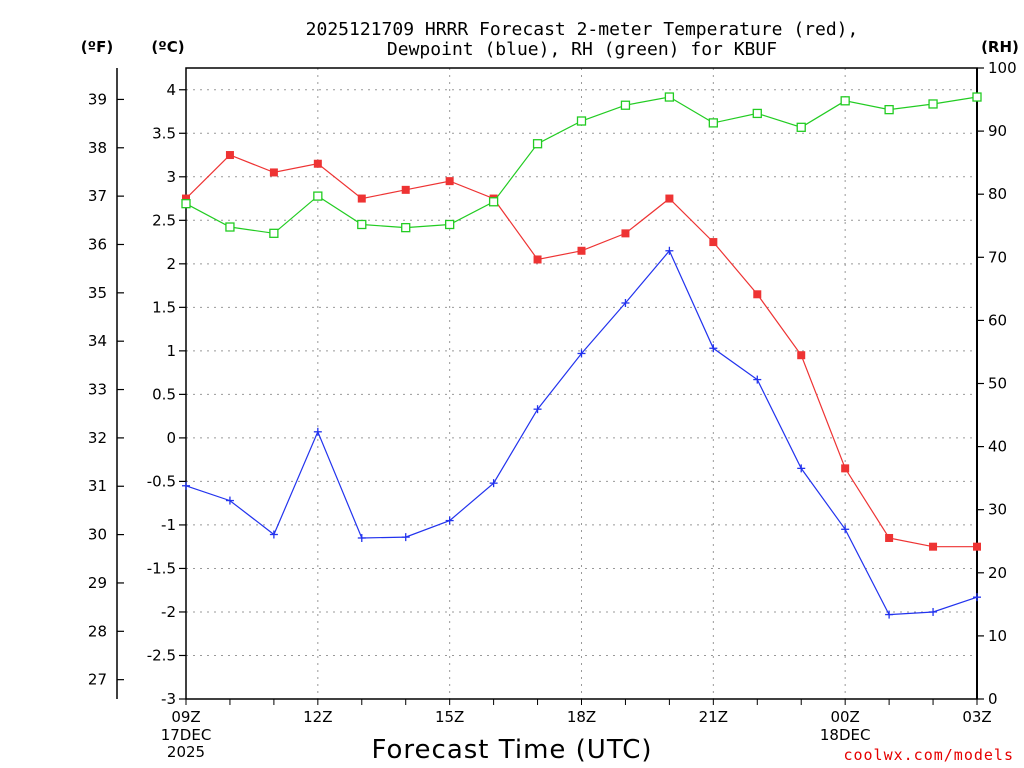 The image size is (1024, 768). I want to click on x-year-label: 2025, so click(186, 752).